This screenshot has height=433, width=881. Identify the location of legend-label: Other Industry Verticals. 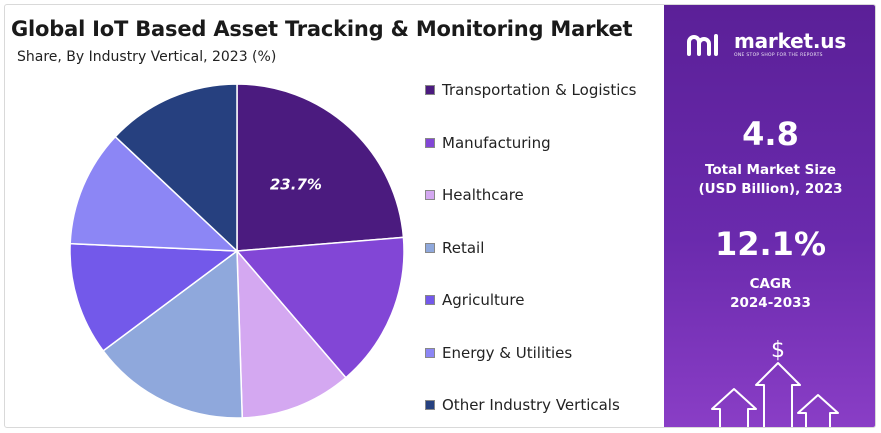
(531, 405).